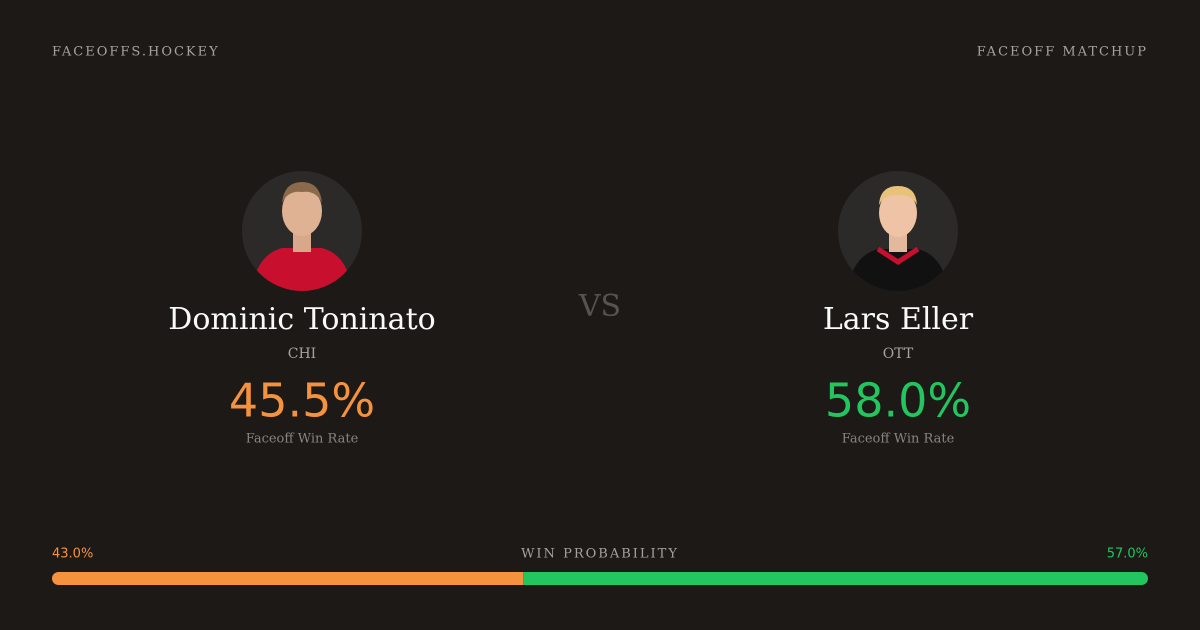 This screenshot has height=630, width=1200. Describe the element at coordinates (302, 401) in the screenshot. I see `win-rate: 45.5%` at that location.